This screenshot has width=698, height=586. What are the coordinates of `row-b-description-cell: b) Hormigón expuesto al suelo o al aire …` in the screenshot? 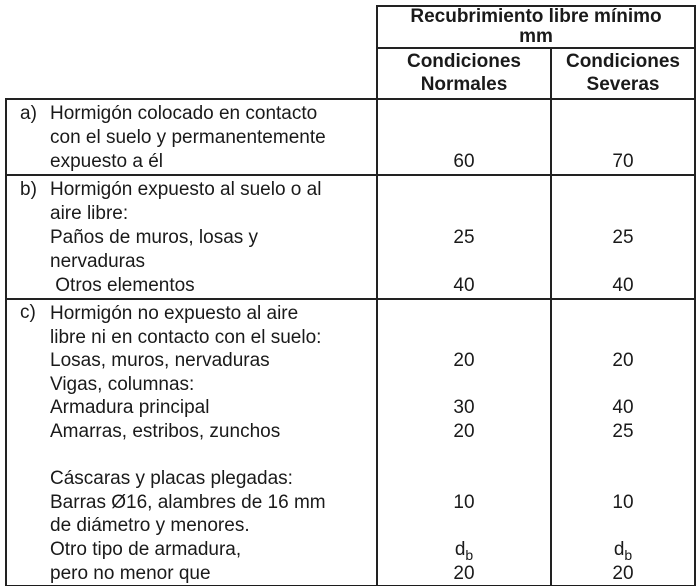 It's located at (191, 237).